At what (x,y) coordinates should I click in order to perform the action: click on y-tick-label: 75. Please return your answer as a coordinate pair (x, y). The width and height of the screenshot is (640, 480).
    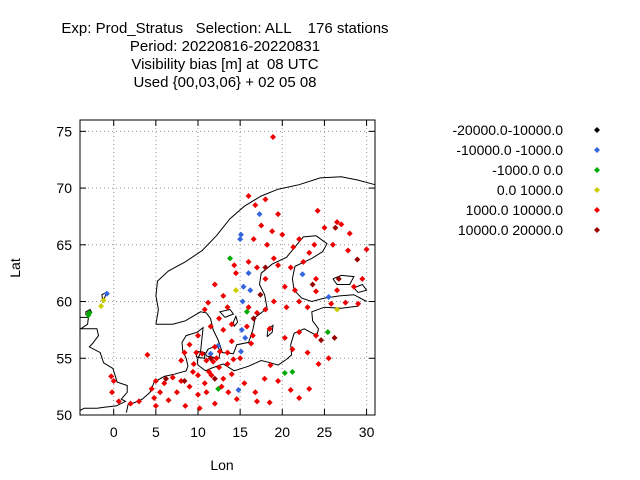
    Looking at the image, I should click on (64, 131).